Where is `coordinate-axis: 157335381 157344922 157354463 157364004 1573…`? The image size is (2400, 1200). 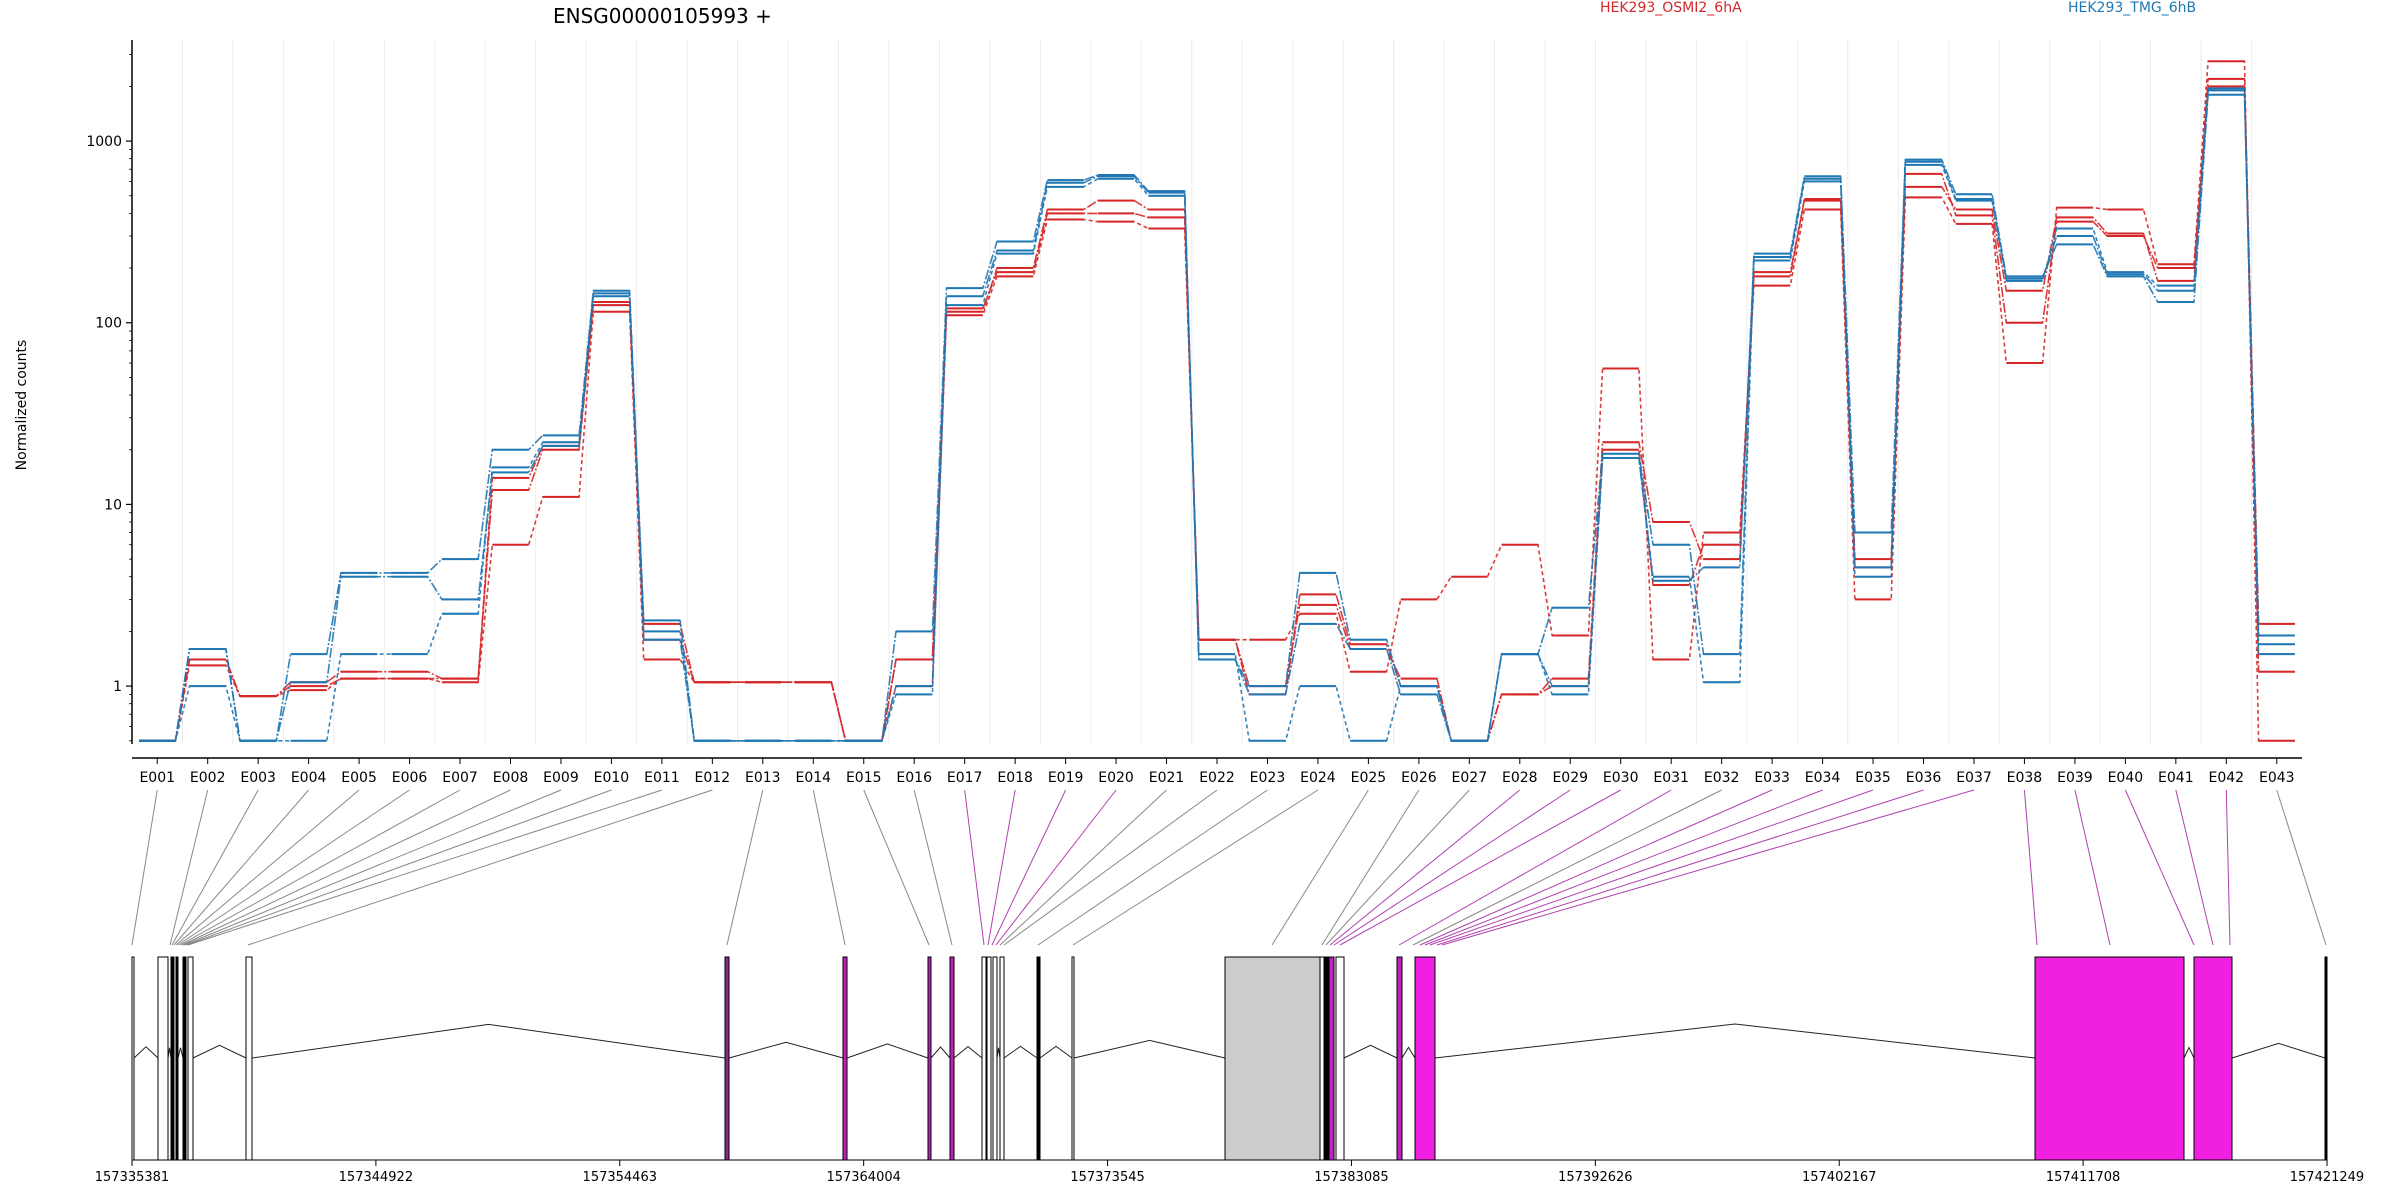 coordinate-axis: 157335381 157344922 157354463 157364004 1573… is located at coordinates (1229, 1172).